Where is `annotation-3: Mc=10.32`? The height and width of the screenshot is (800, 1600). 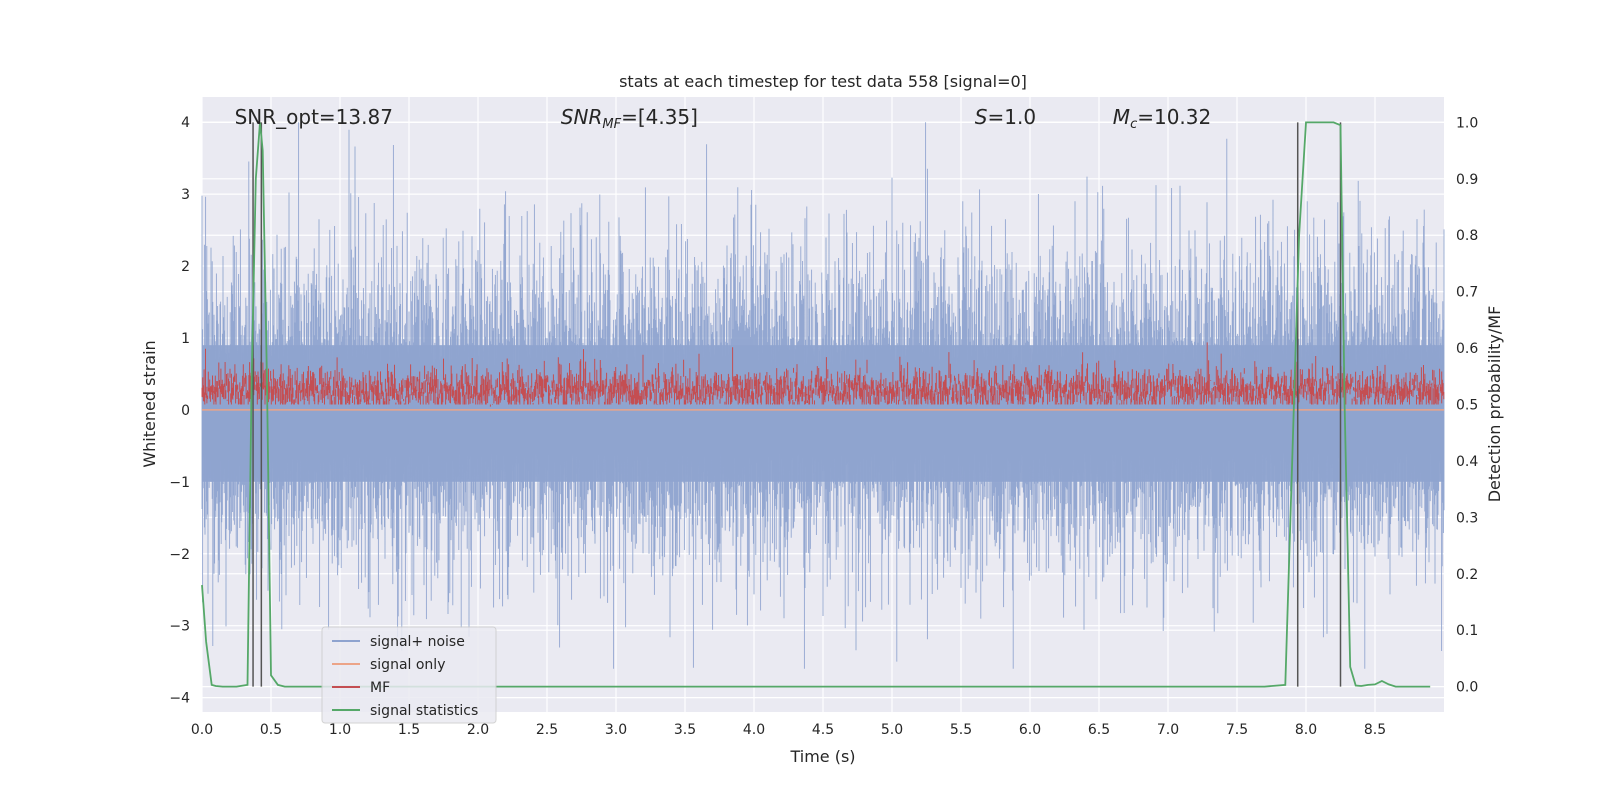 annotation-3: Mc=10.32 is located at coordinates (1162, 118).